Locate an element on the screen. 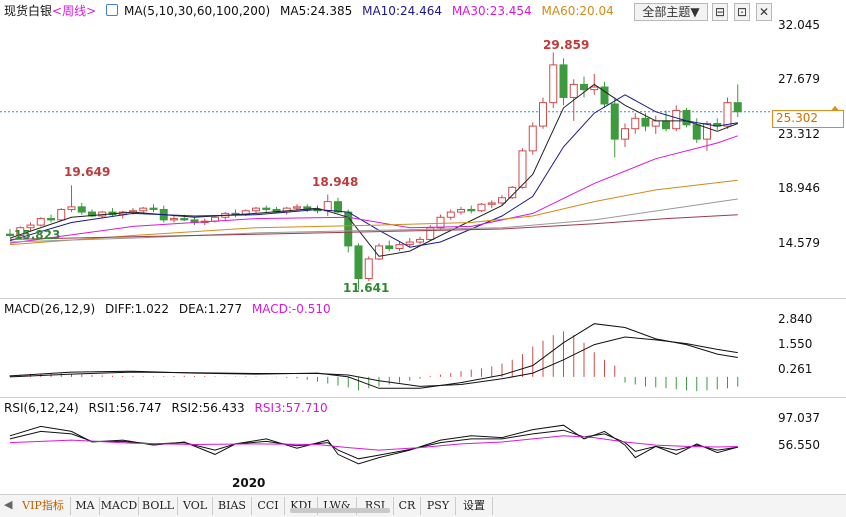  close-icon: ✕ is located at coordinates (764, 12).